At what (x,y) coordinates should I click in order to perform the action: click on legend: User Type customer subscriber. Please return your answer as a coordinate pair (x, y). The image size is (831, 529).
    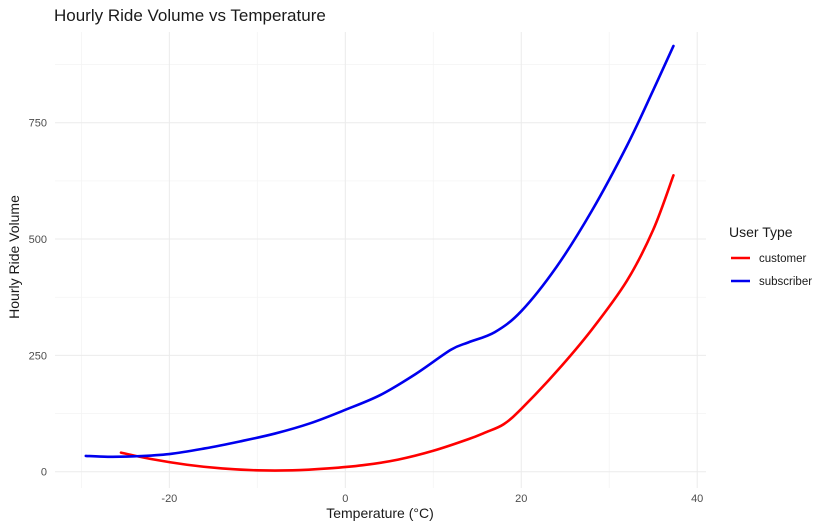
    Looking at the image, I should click on (770, 256).